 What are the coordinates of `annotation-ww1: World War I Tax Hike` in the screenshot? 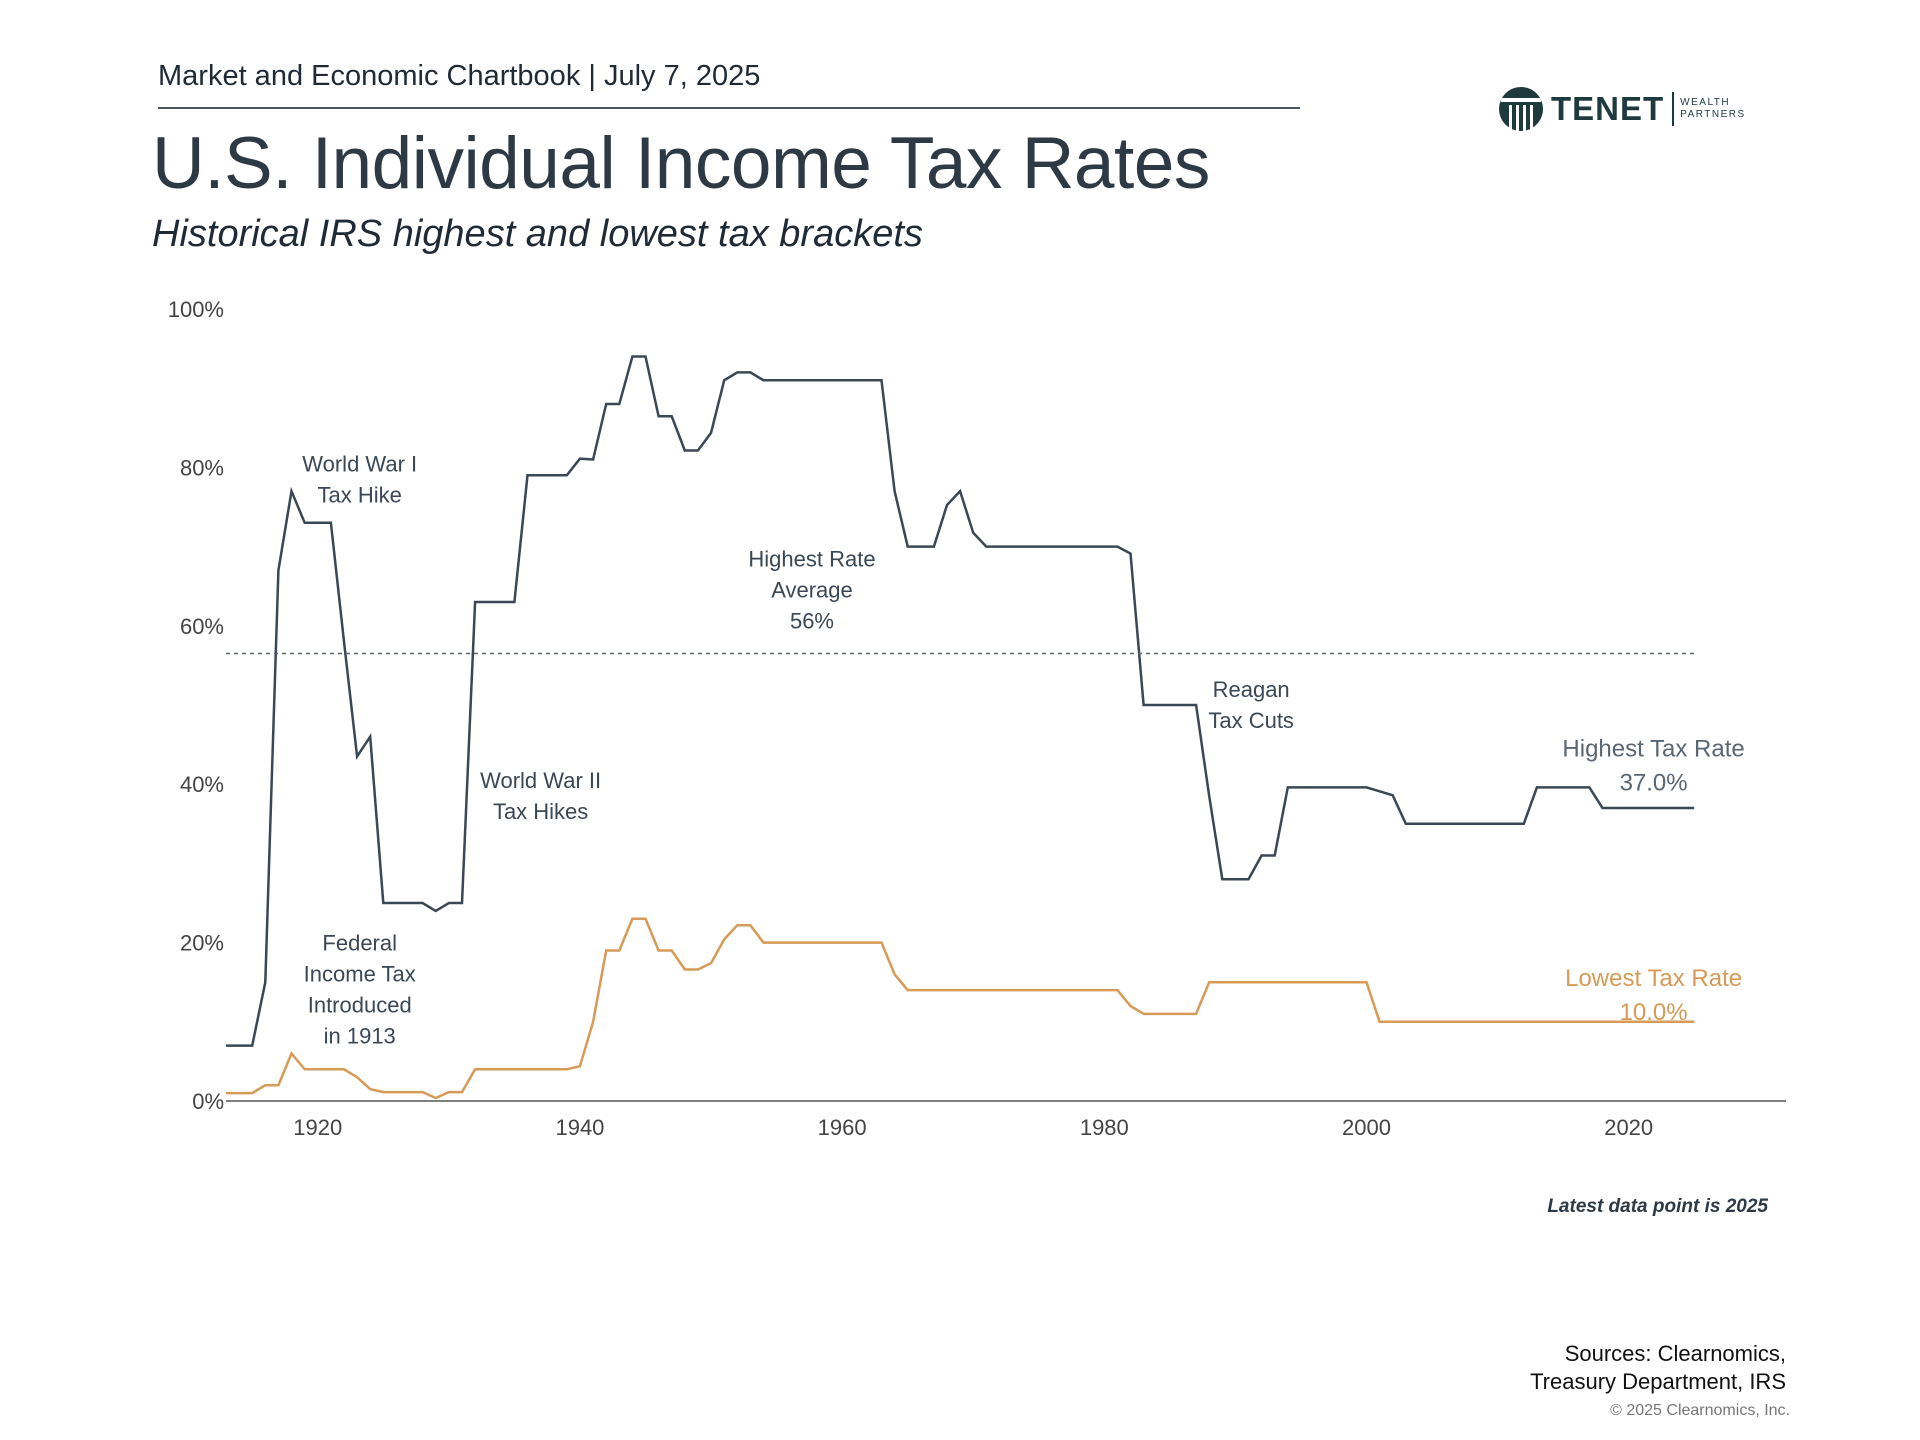 It's located at (359, 479).